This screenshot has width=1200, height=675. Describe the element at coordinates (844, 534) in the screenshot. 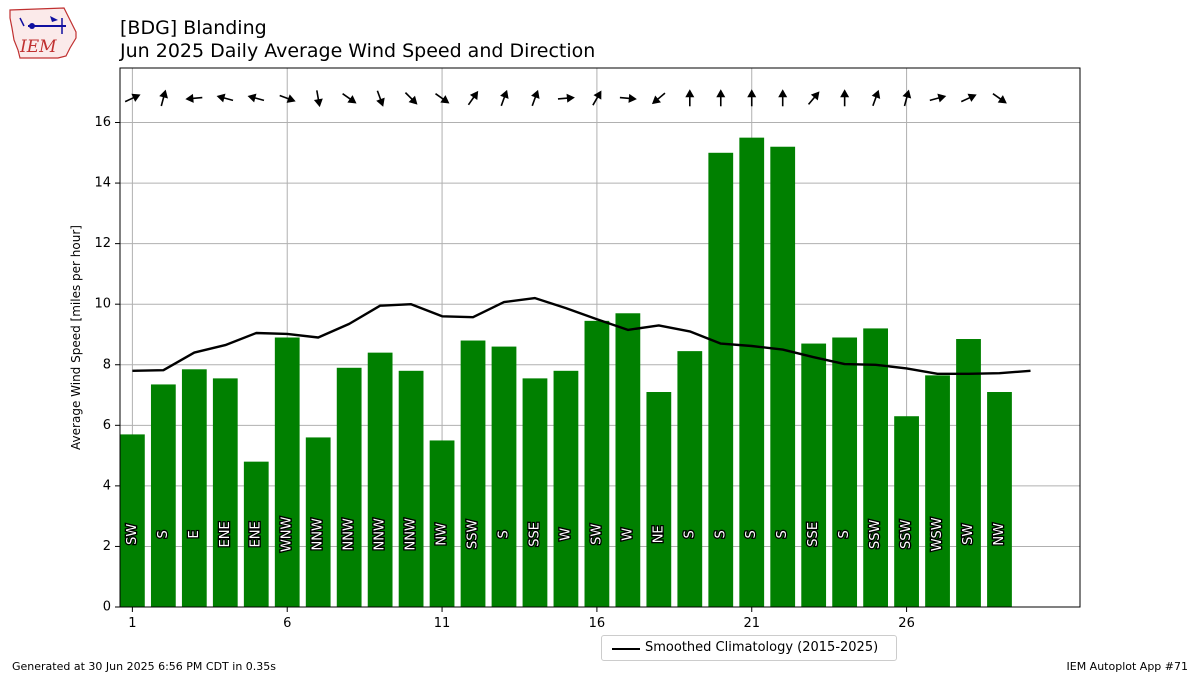

I see `direction-label-day-24: S` at that location.